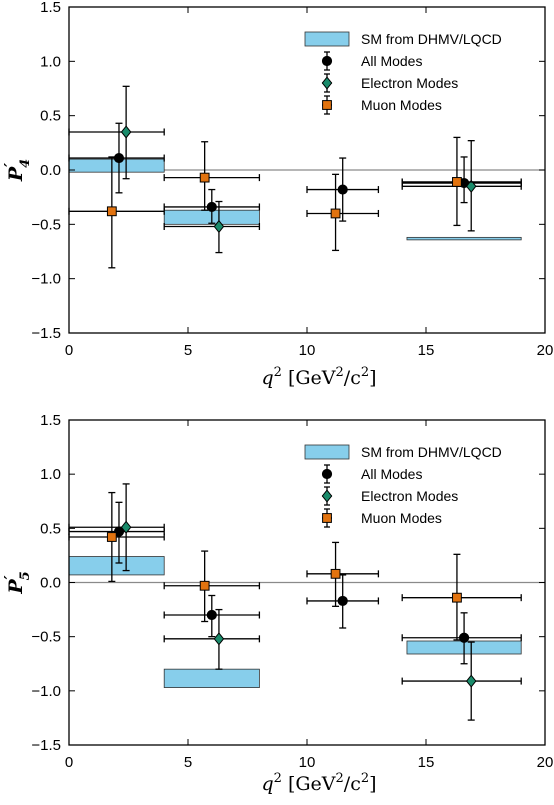  Describe the element at coordinates (295, 173) in the screenshot. I see `series-circle` at that location.